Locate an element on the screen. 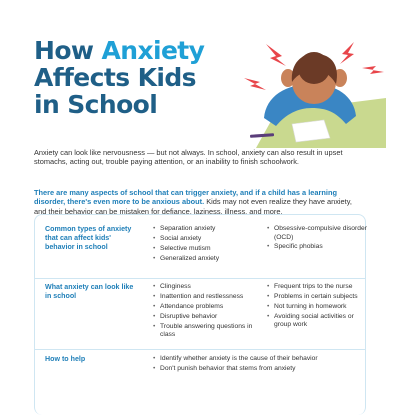  paper-sheet is located at coordinates (311, 131).